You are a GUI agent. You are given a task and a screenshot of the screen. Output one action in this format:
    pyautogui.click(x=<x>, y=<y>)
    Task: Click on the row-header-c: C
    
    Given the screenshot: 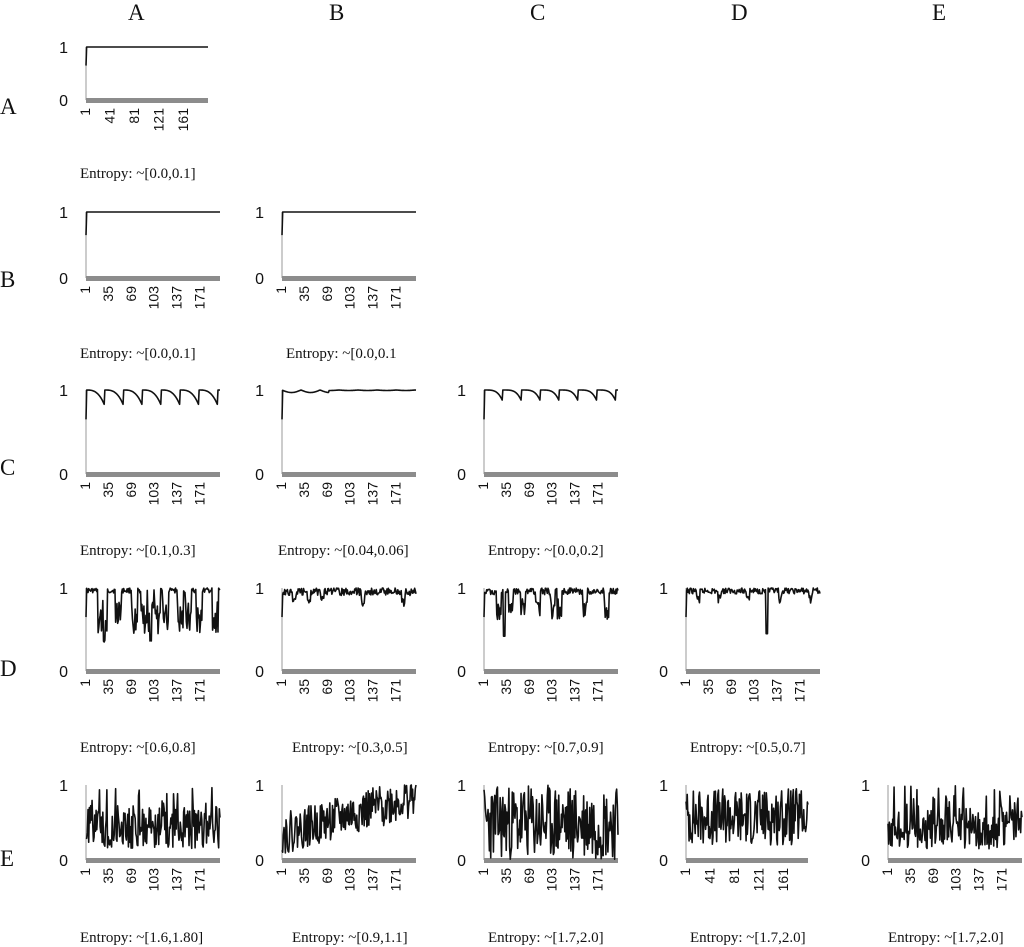 What is the action you would take?
    pyautogui.click(x=8, y=467)
    